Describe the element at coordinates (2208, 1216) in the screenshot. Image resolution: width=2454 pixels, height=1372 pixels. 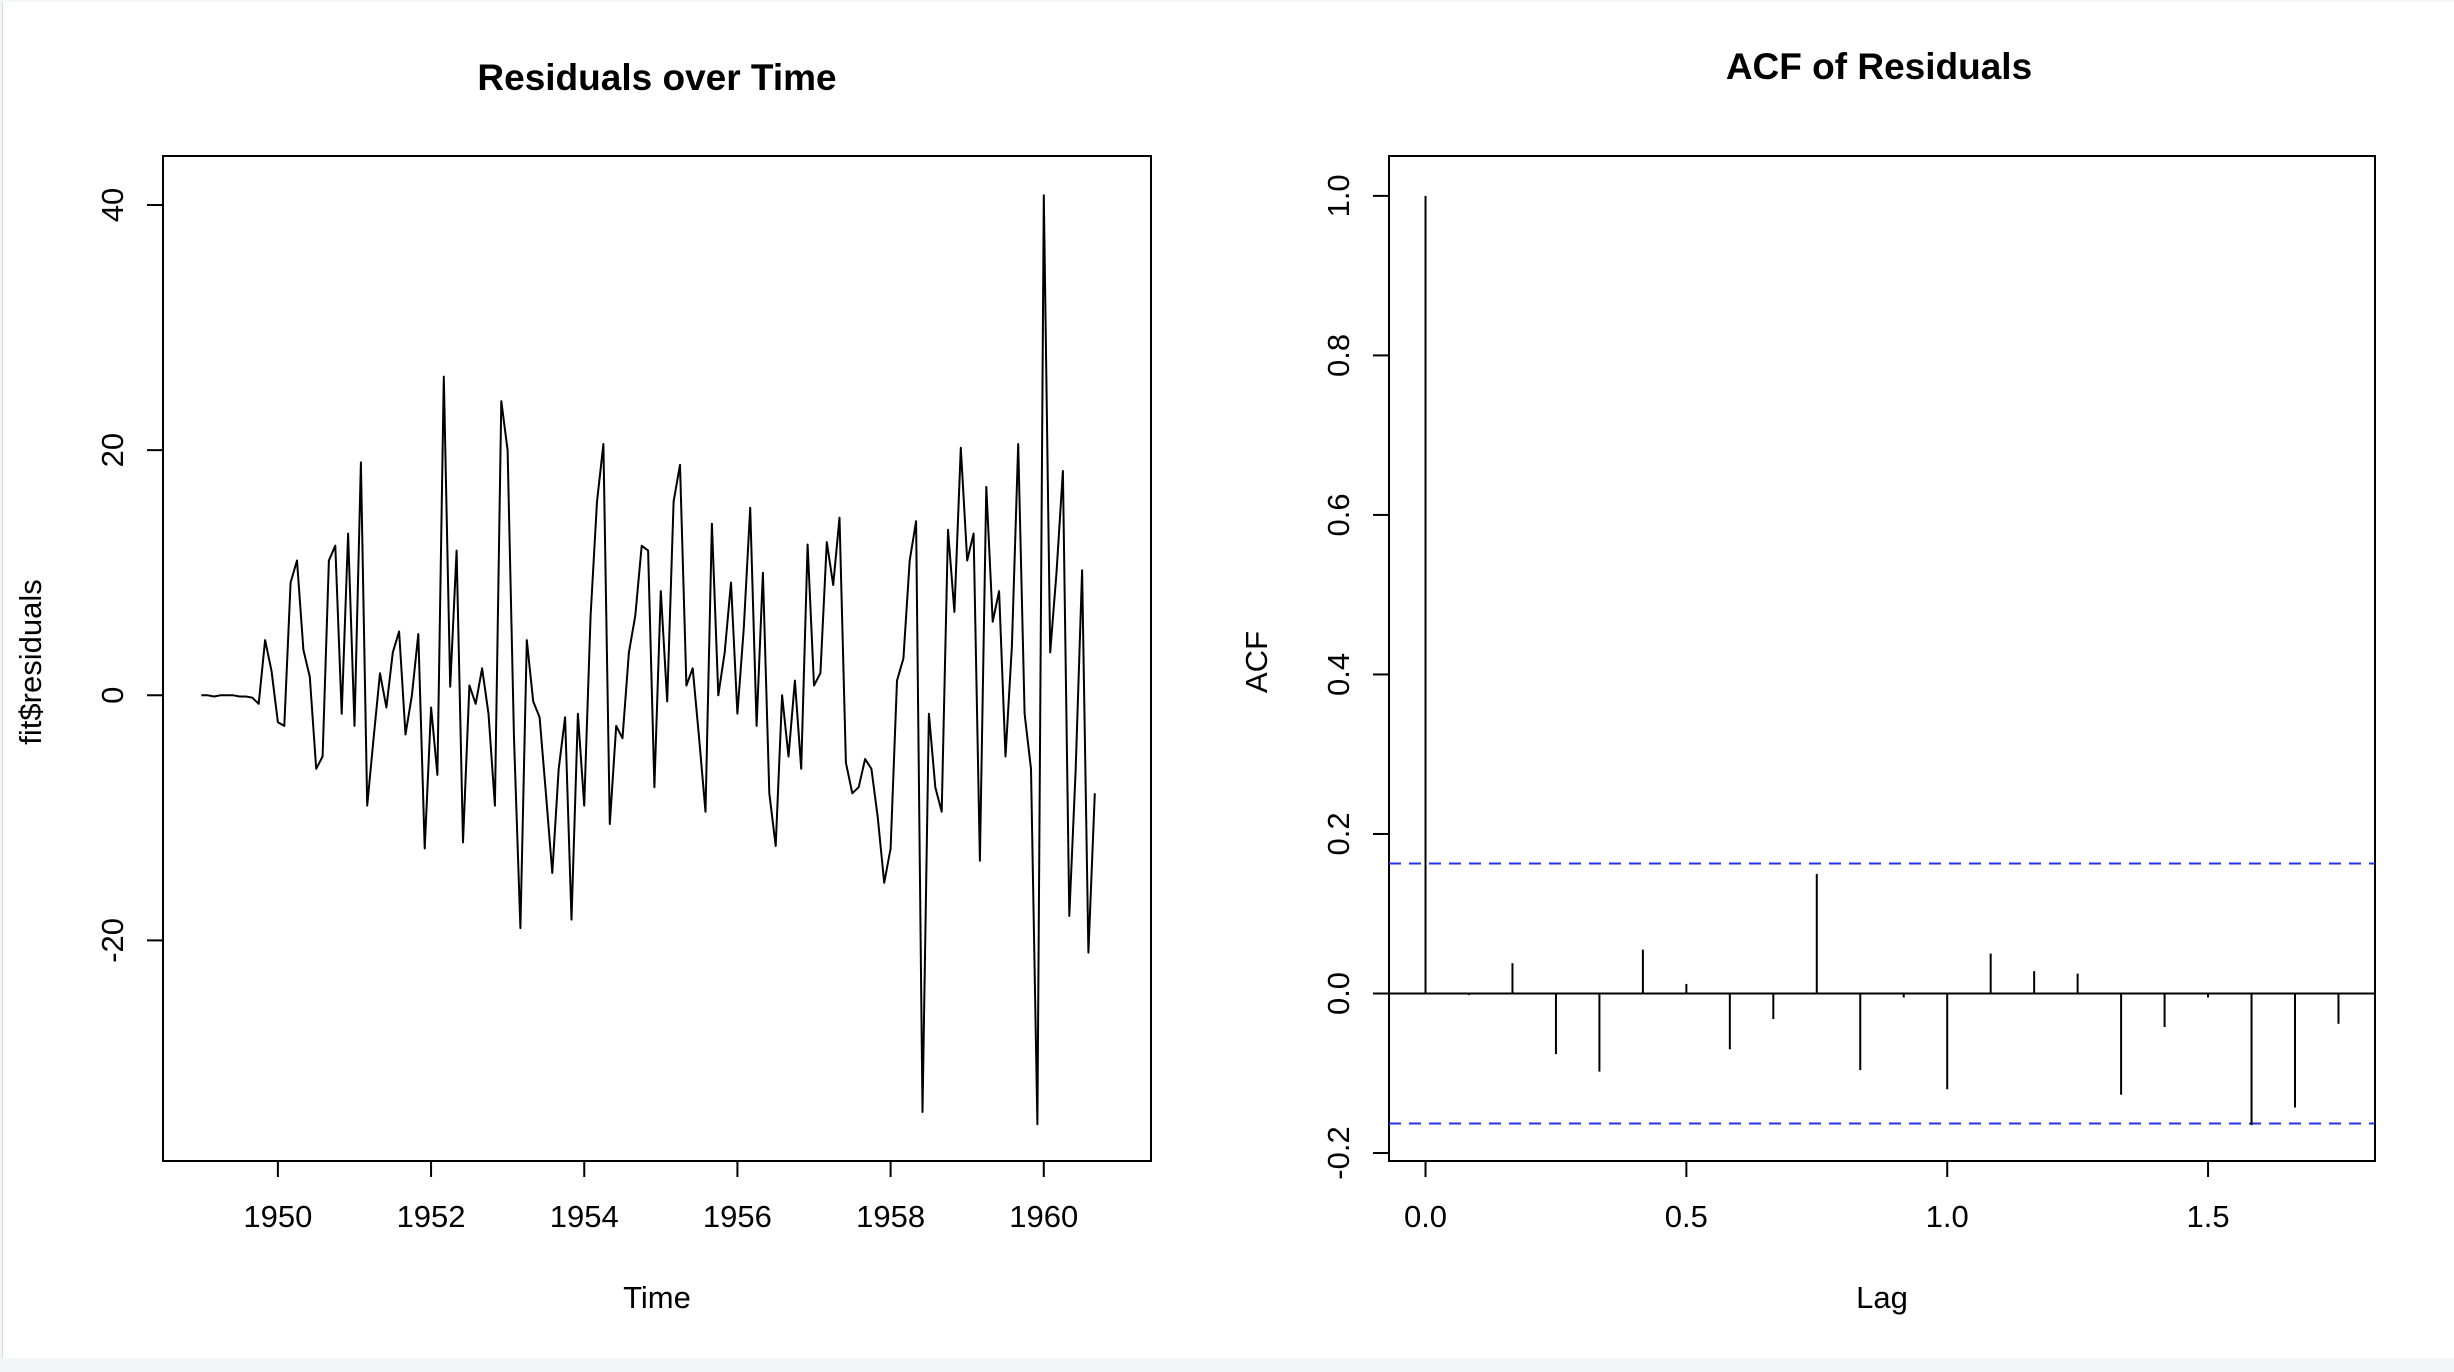
I see `acf-x-tick-label: 1.5` at that location.